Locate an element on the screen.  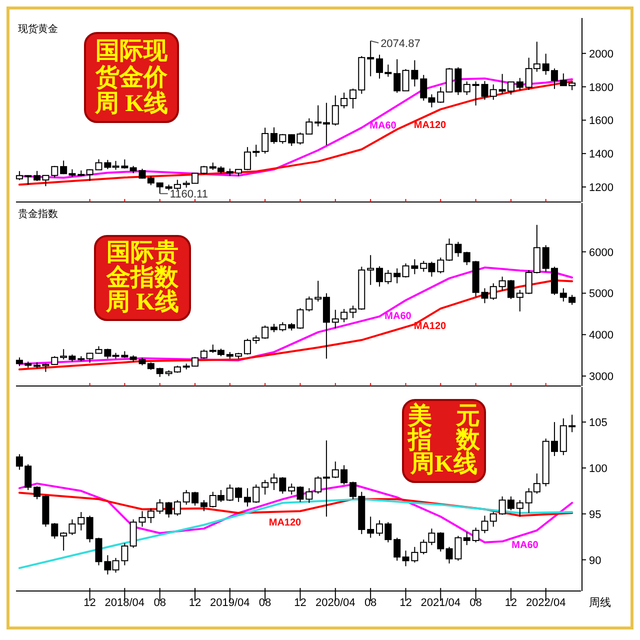
y-tick-label: 105 is located at coordinates (598, 423).